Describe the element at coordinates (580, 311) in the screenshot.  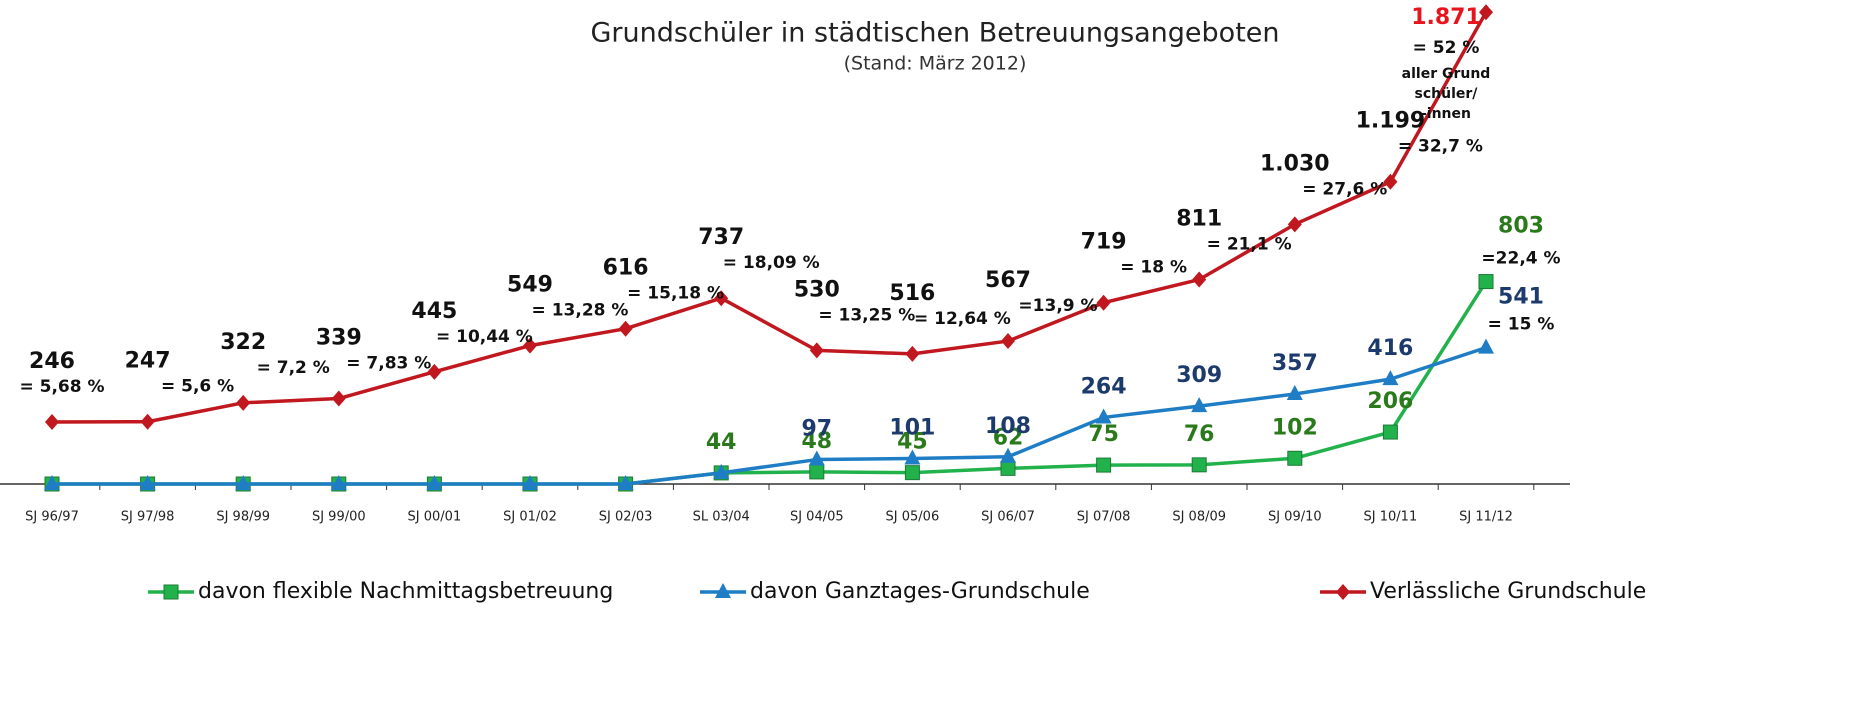
I see `percent-label: = 13,28 %` at that location.